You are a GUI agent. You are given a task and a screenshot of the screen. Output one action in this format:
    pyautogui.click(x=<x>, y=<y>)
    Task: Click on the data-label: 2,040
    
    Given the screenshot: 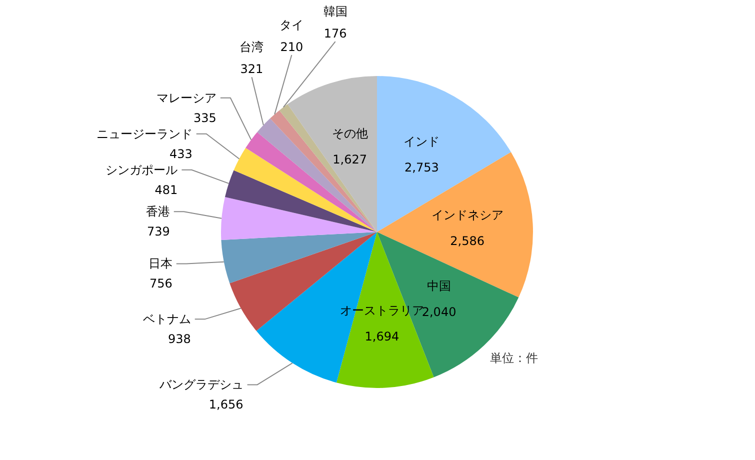 What is the action you would take?
    pyautogui.click(x=439, y=311)
    